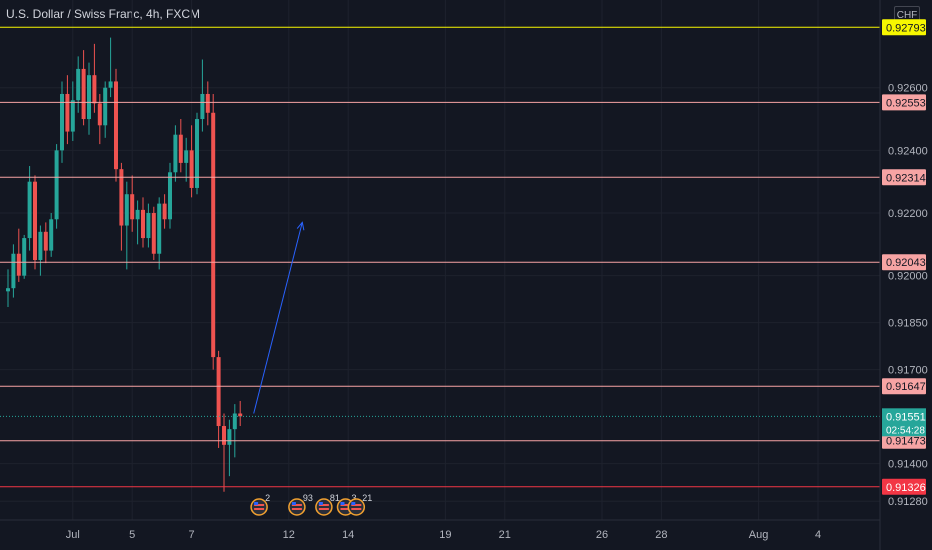  Describe the element at coordinates (908, 151) in the screenshot. I see `y-tick-label: 0.92400` at that location.